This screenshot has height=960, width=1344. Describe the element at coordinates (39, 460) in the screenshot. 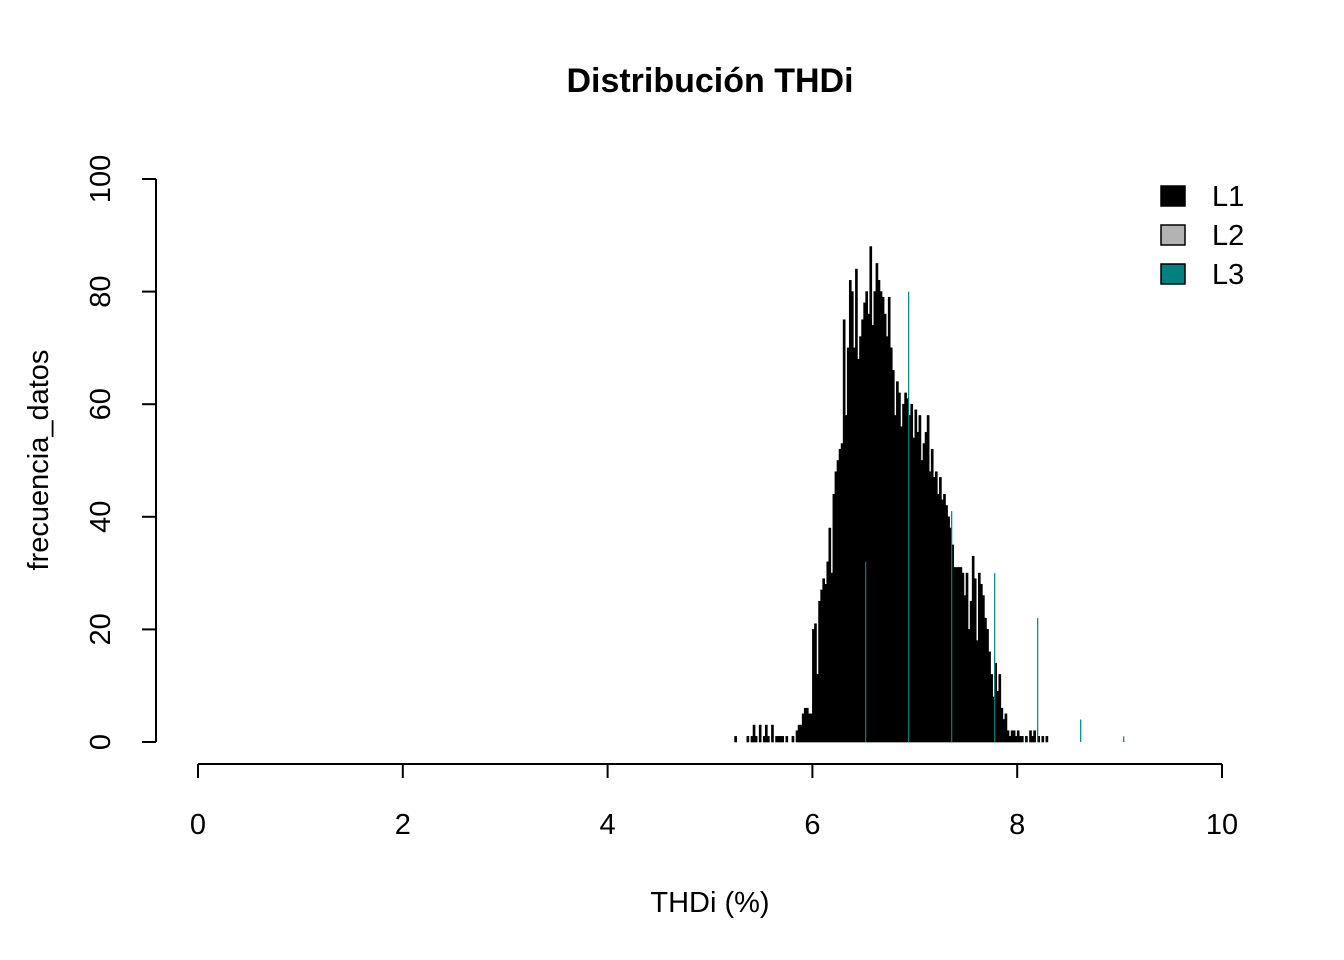

I see `y-axis-label: frecuencia_datos` at that location.